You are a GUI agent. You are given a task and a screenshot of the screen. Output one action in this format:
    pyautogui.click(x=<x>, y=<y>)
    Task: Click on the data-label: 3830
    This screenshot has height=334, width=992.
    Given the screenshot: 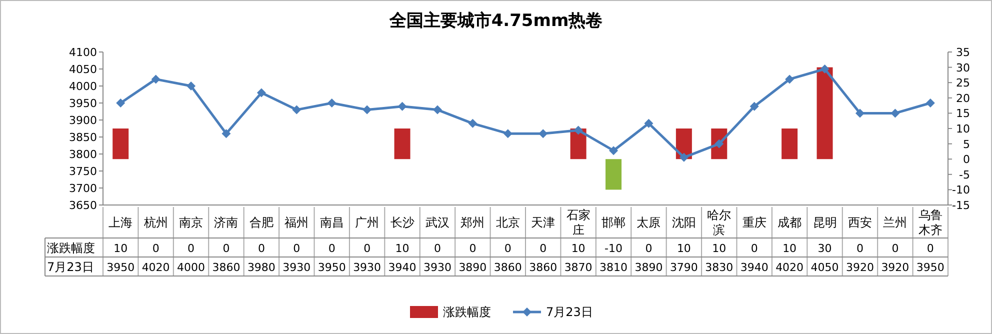 What is the action you would take?
    pyautogui.click(x=719, y=267)
    